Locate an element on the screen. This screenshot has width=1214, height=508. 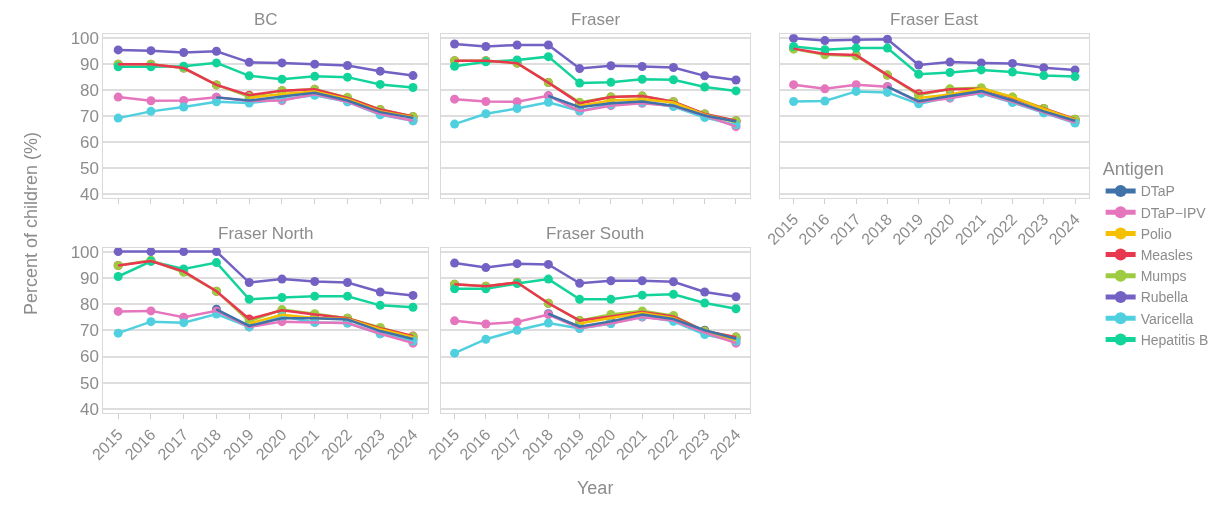
legend-label: Hepatitis B is located at coordinates (1174, 339).